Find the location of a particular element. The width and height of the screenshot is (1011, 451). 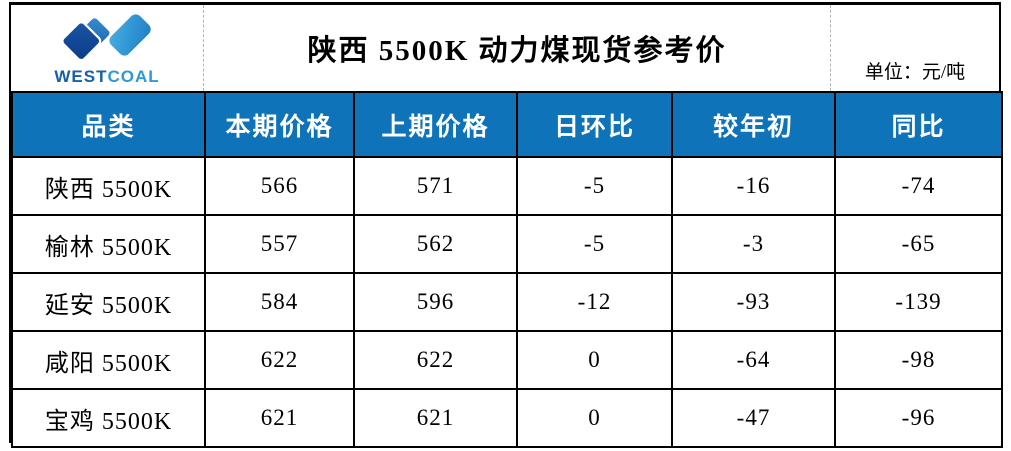

table-header-row: 品类 本期价格 上期价格 日环比 较年初 同比 is located at coordinates (507, 124).